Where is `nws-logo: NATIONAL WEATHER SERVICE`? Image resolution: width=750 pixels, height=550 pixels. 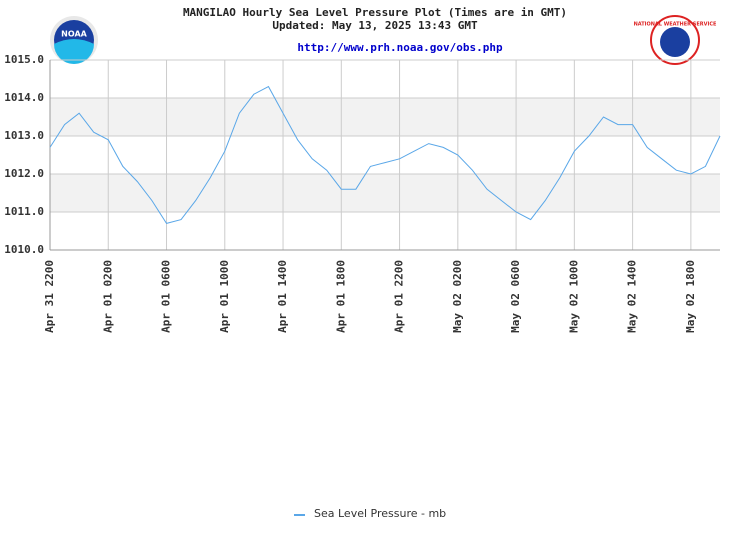
nws-logo: NATIONAL WEATHER SERVICE is located at coordinates (675, 40).